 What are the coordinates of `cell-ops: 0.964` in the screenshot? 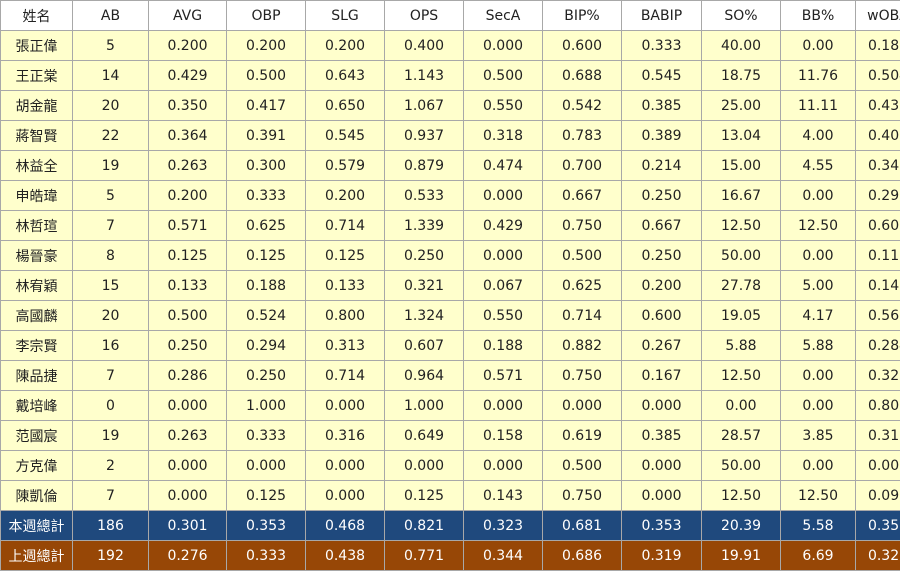 It's located at (424, 376).